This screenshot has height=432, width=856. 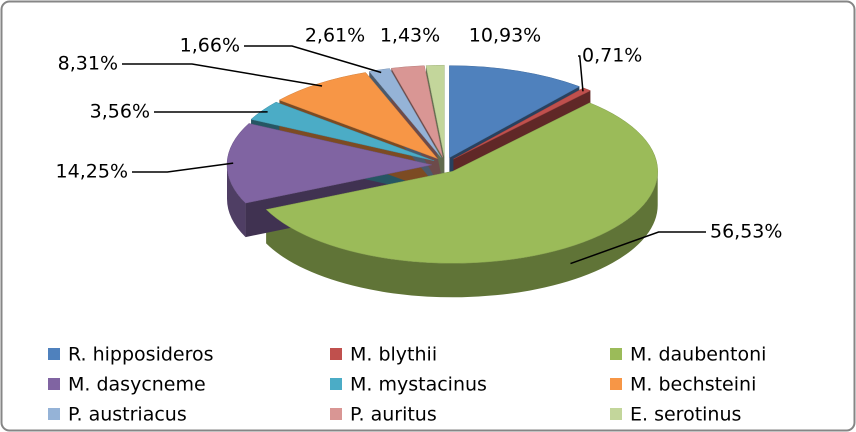 I want to click on legend-label: R. hipposideros, so click(x=141, y=355).